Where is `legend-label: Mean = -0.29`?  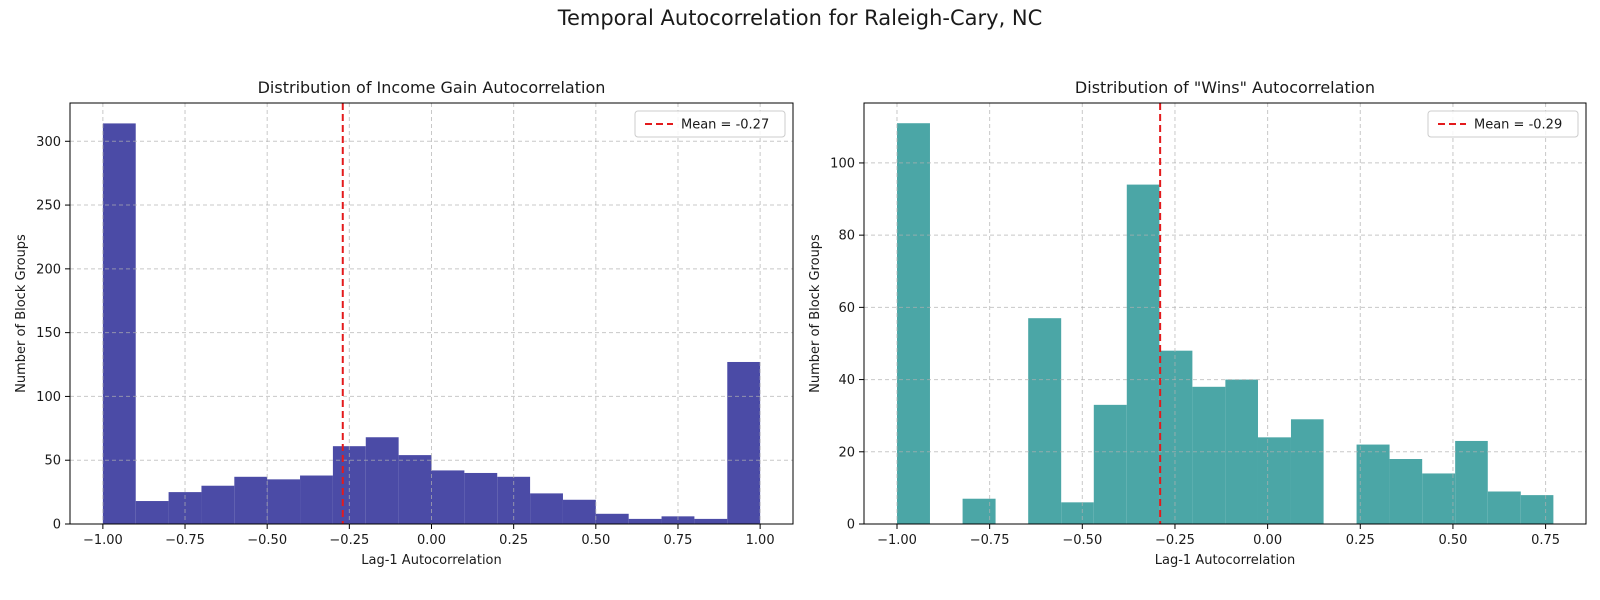 legend-label: Mean = -0.29 is located at coordinates (1518, 125).